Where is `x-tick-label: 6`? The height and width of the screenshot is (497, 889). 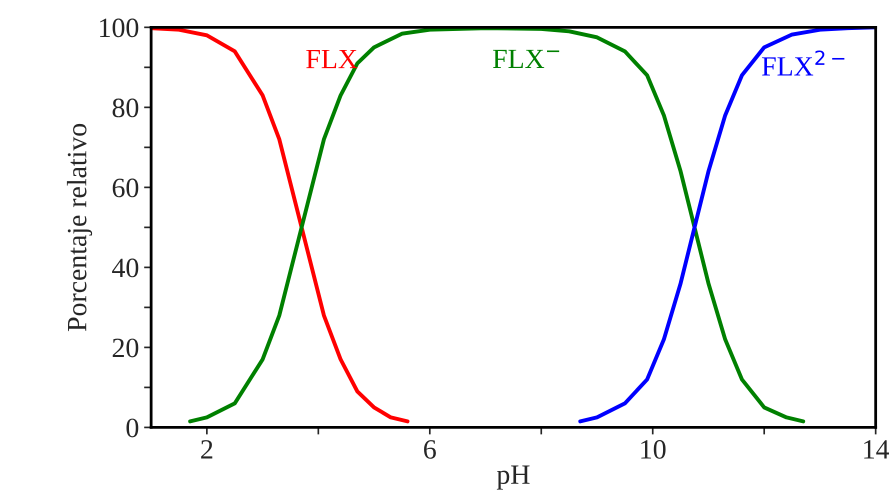 x-tick-label: 6 is located at coordinates (430, 449).